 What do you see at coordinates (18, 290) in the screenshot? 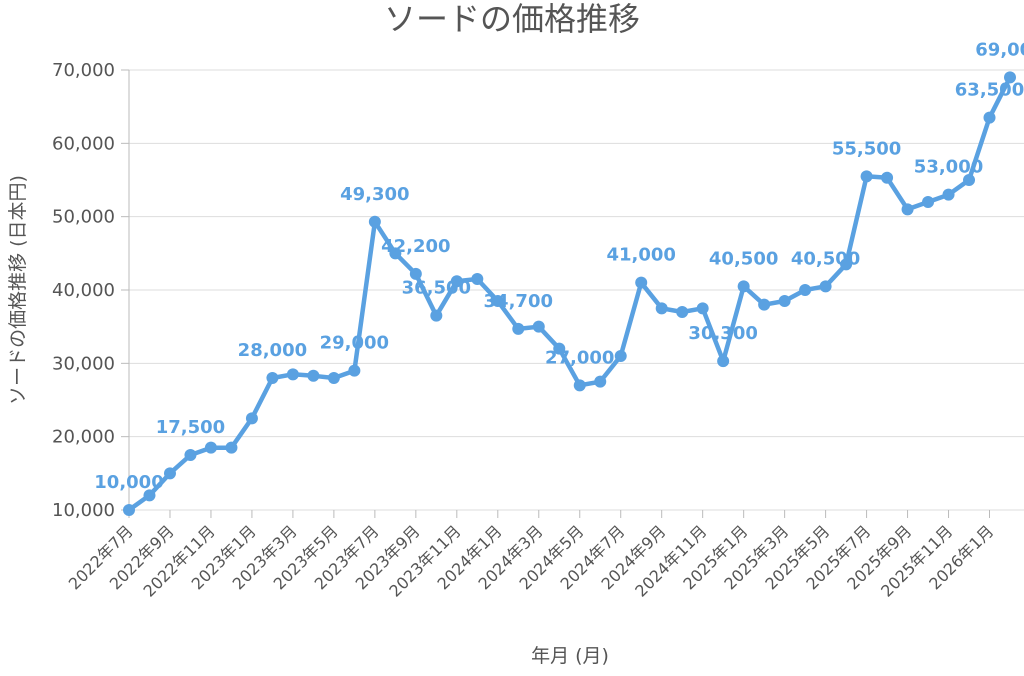
I see `y-axis-title: ソードの価格推移 (日本円)` at bounding box center [18, 290].